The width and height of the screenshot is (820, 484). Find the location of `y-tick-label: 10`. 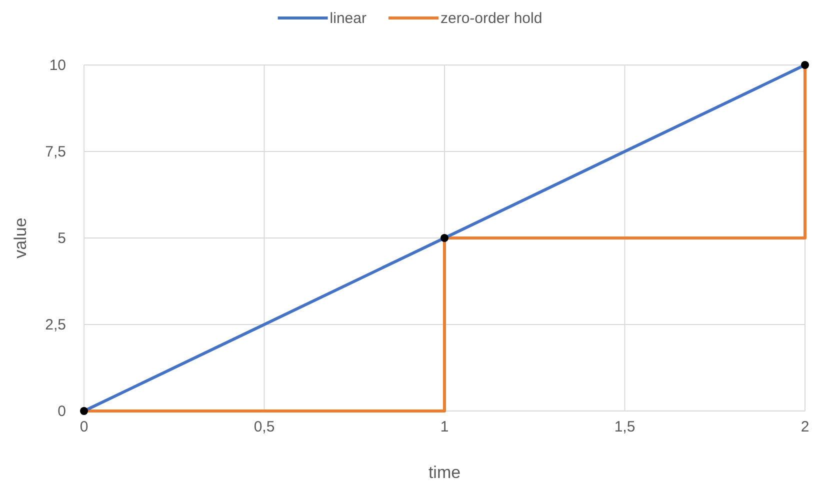

y-tick-label: 10 is located at coordinates (57, 65).